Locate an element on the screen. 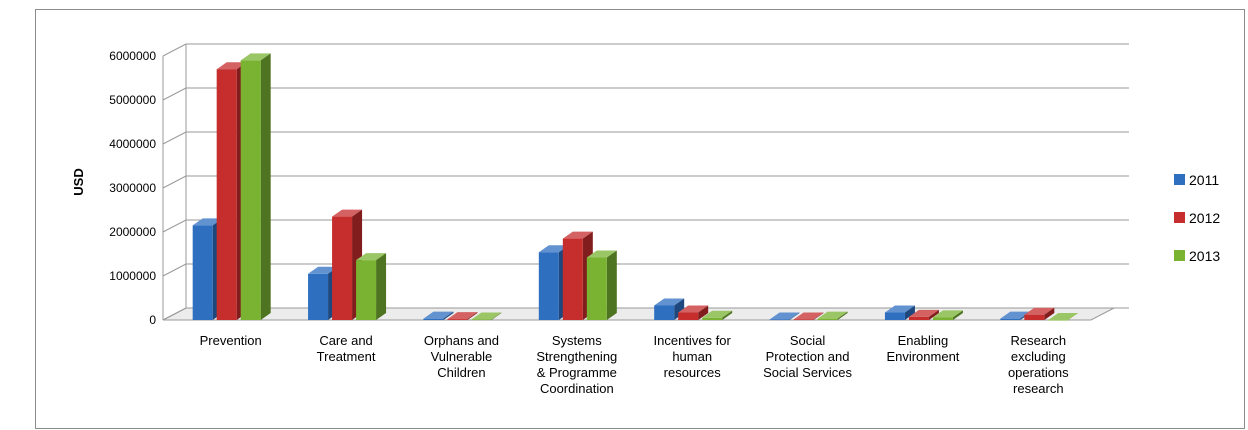  x-category-label: Social Protection and Social Services is located at coordinates (807, 356).